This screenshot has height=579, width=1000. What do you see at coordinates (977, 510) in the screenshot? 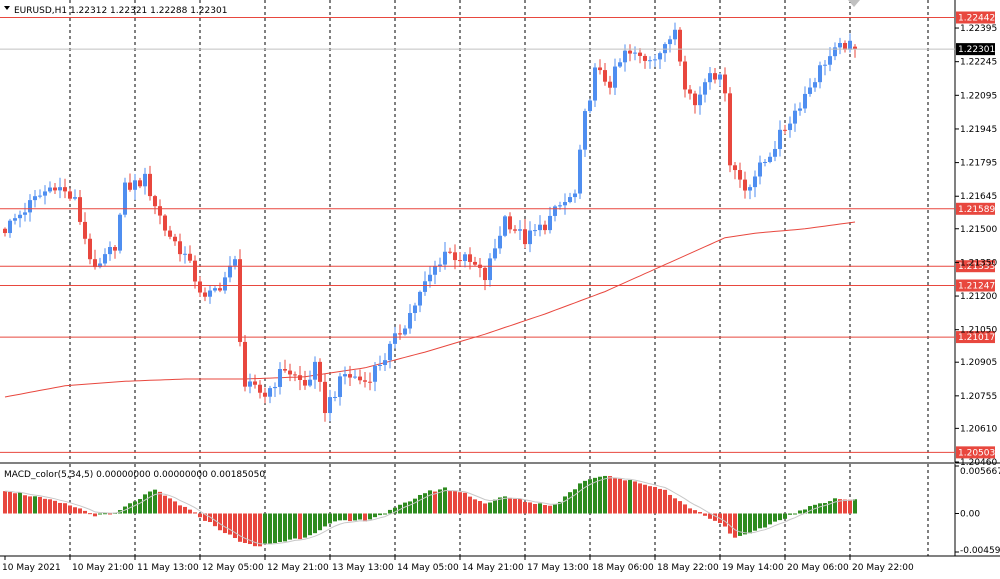
I see `macd-axis-ticks: 0.0056679 0.00 -0.0045945` at bounding box center [977, 510].